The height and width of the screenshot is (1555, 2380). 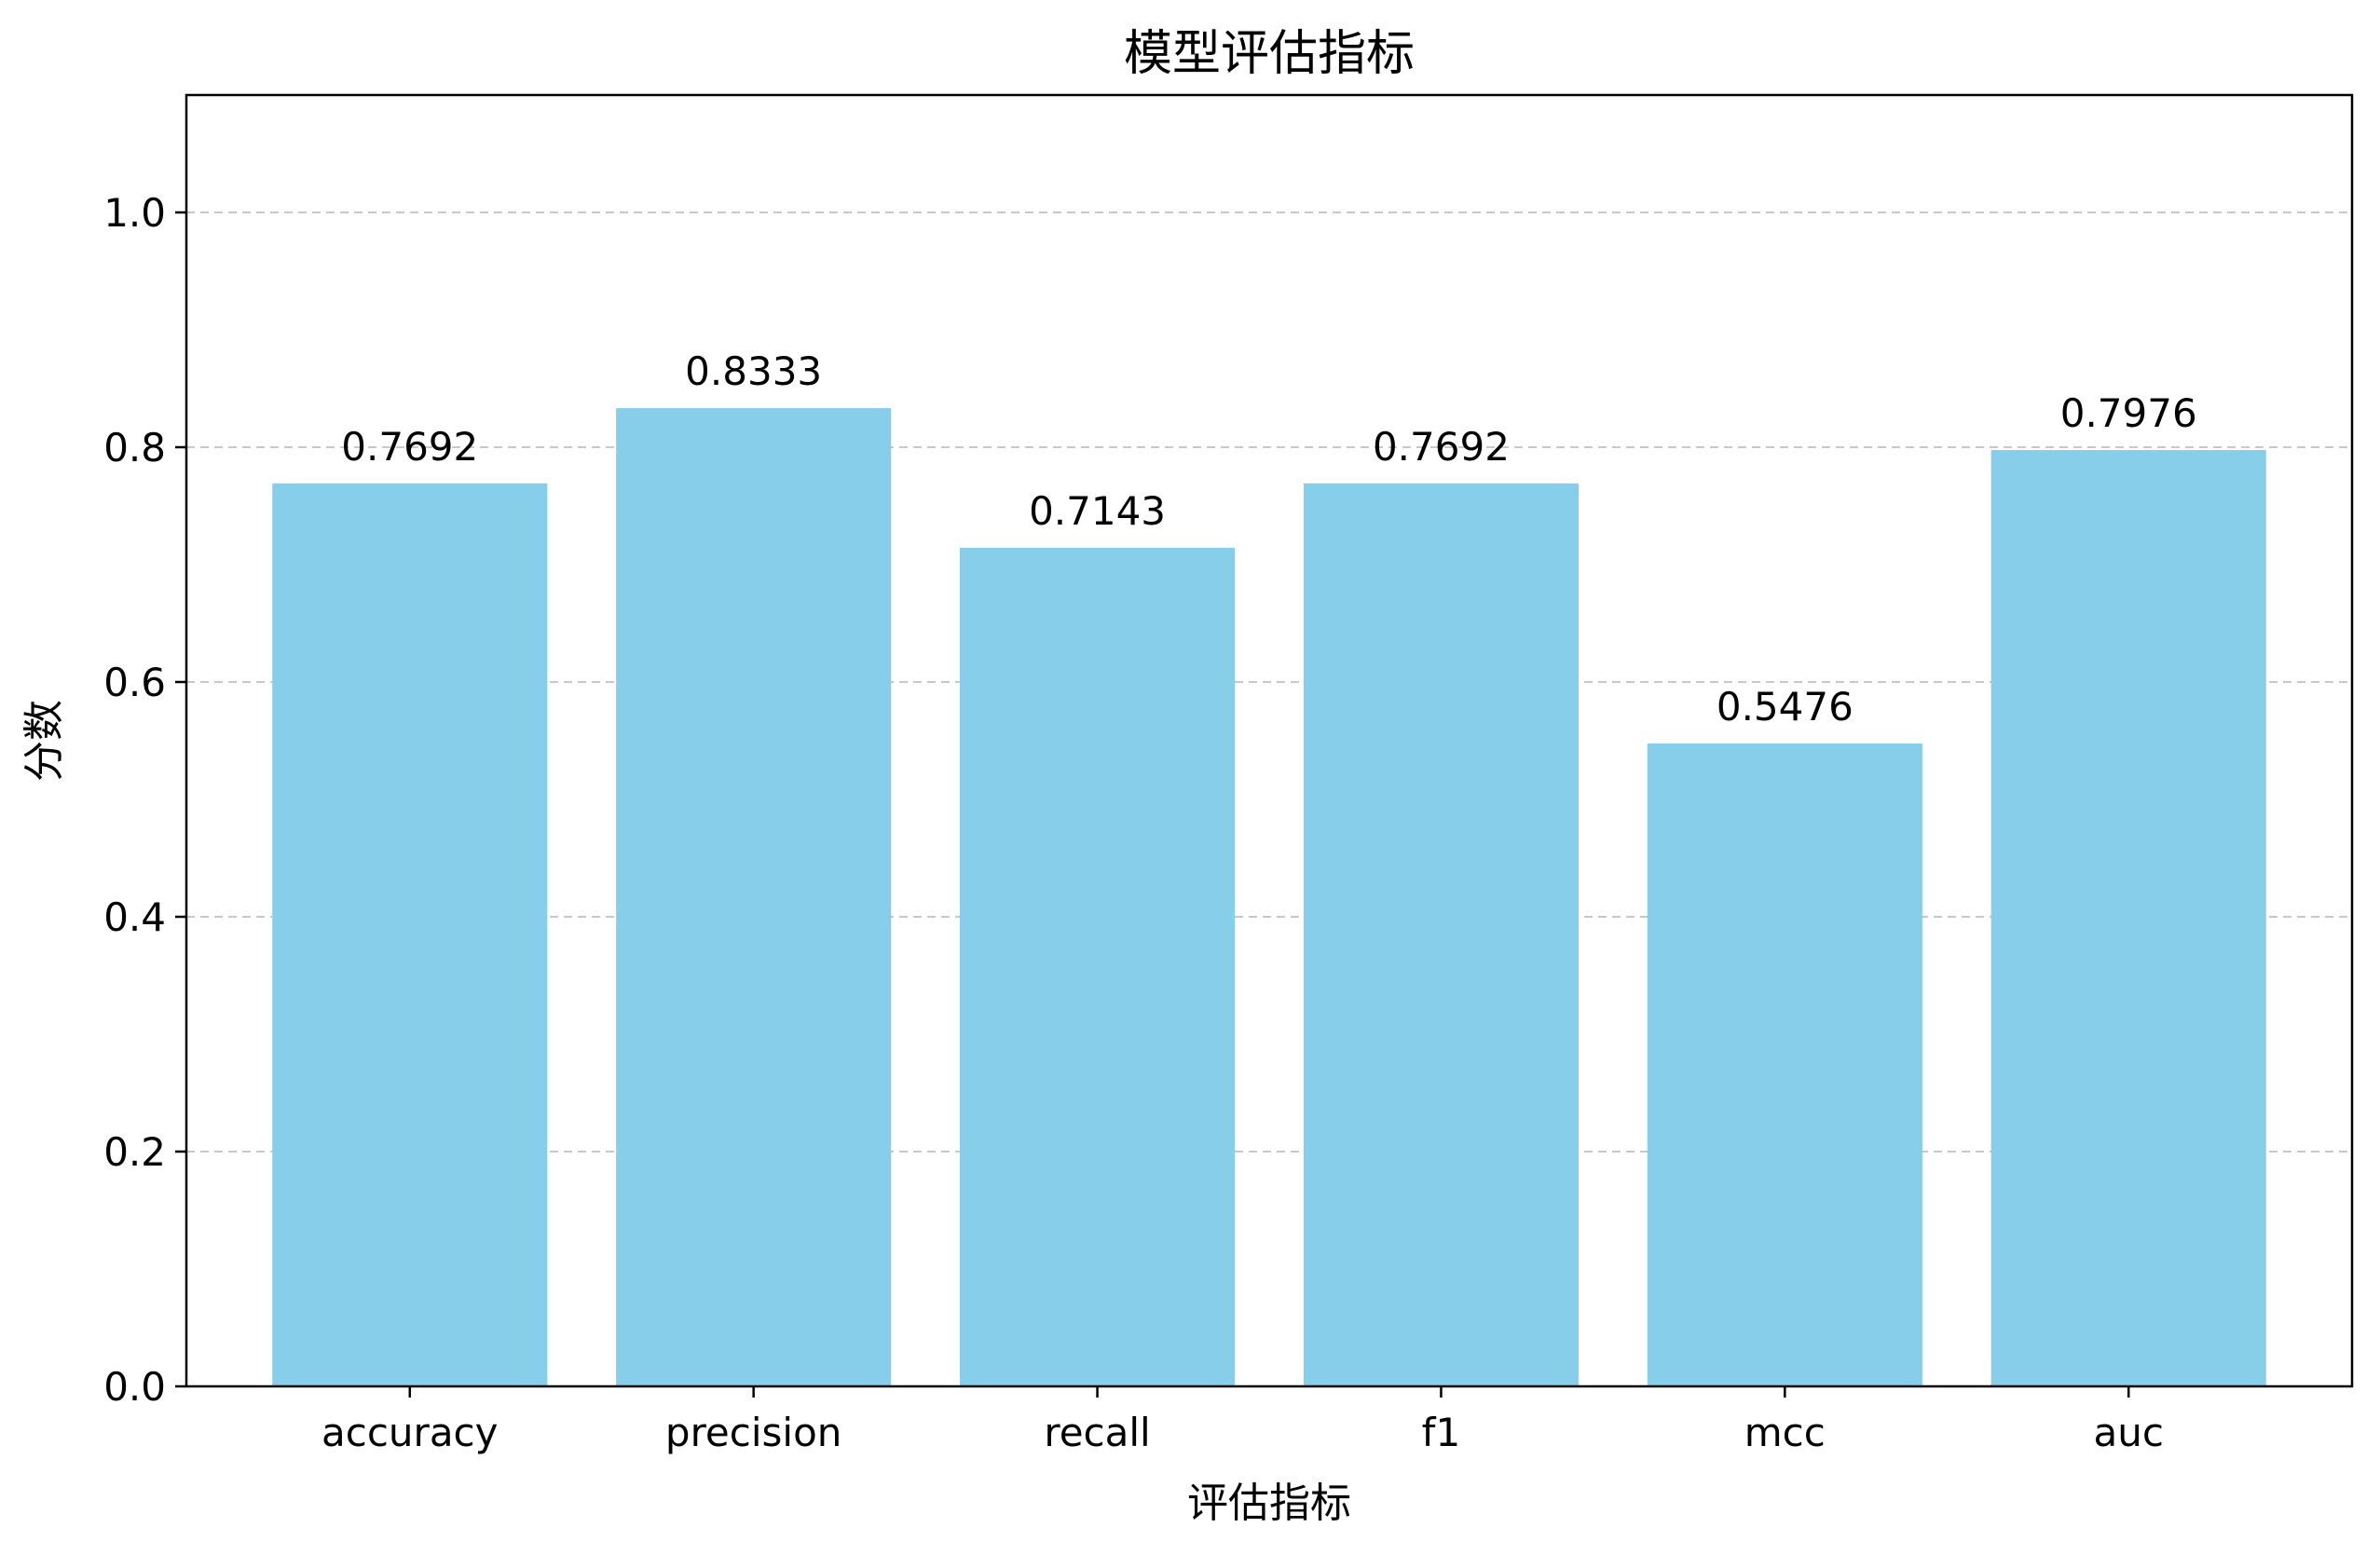 What do you see at coordinates (1269, 1503) in the screenshot?
I see `x-axis-title: 评估指标` at bounding box center [1269, 1503].